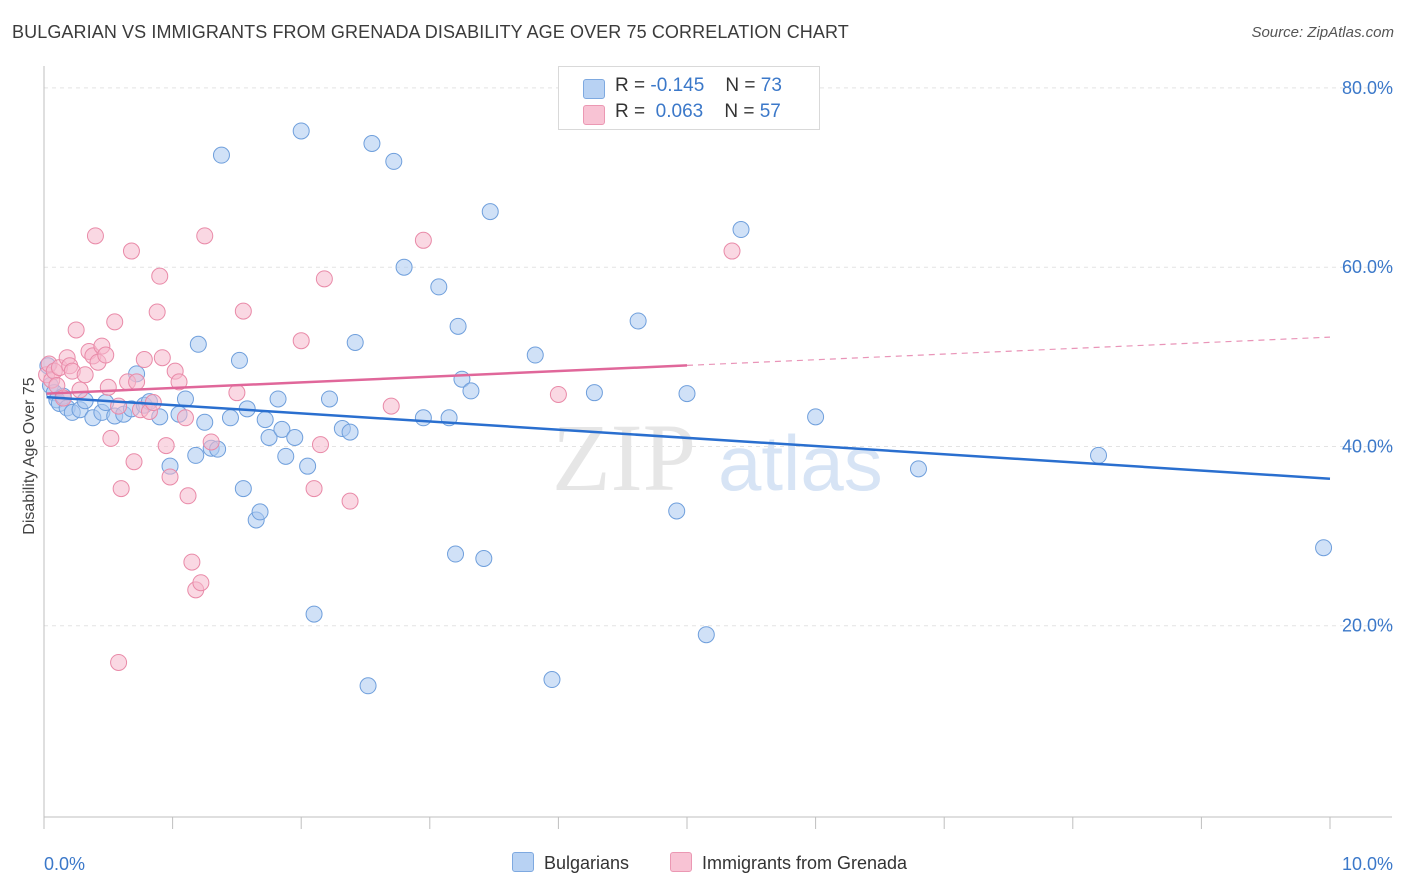  I want to click on bottom-legend-swatch-blue, so click(523, 862).